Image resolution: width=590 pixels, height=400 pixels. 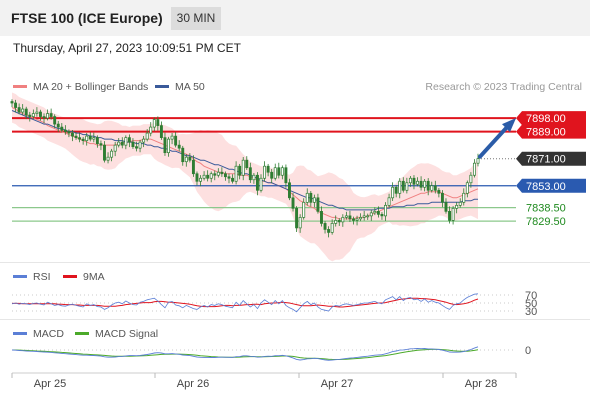 I want to click on macd-tick-0: 0, so click(x=528, y=351).